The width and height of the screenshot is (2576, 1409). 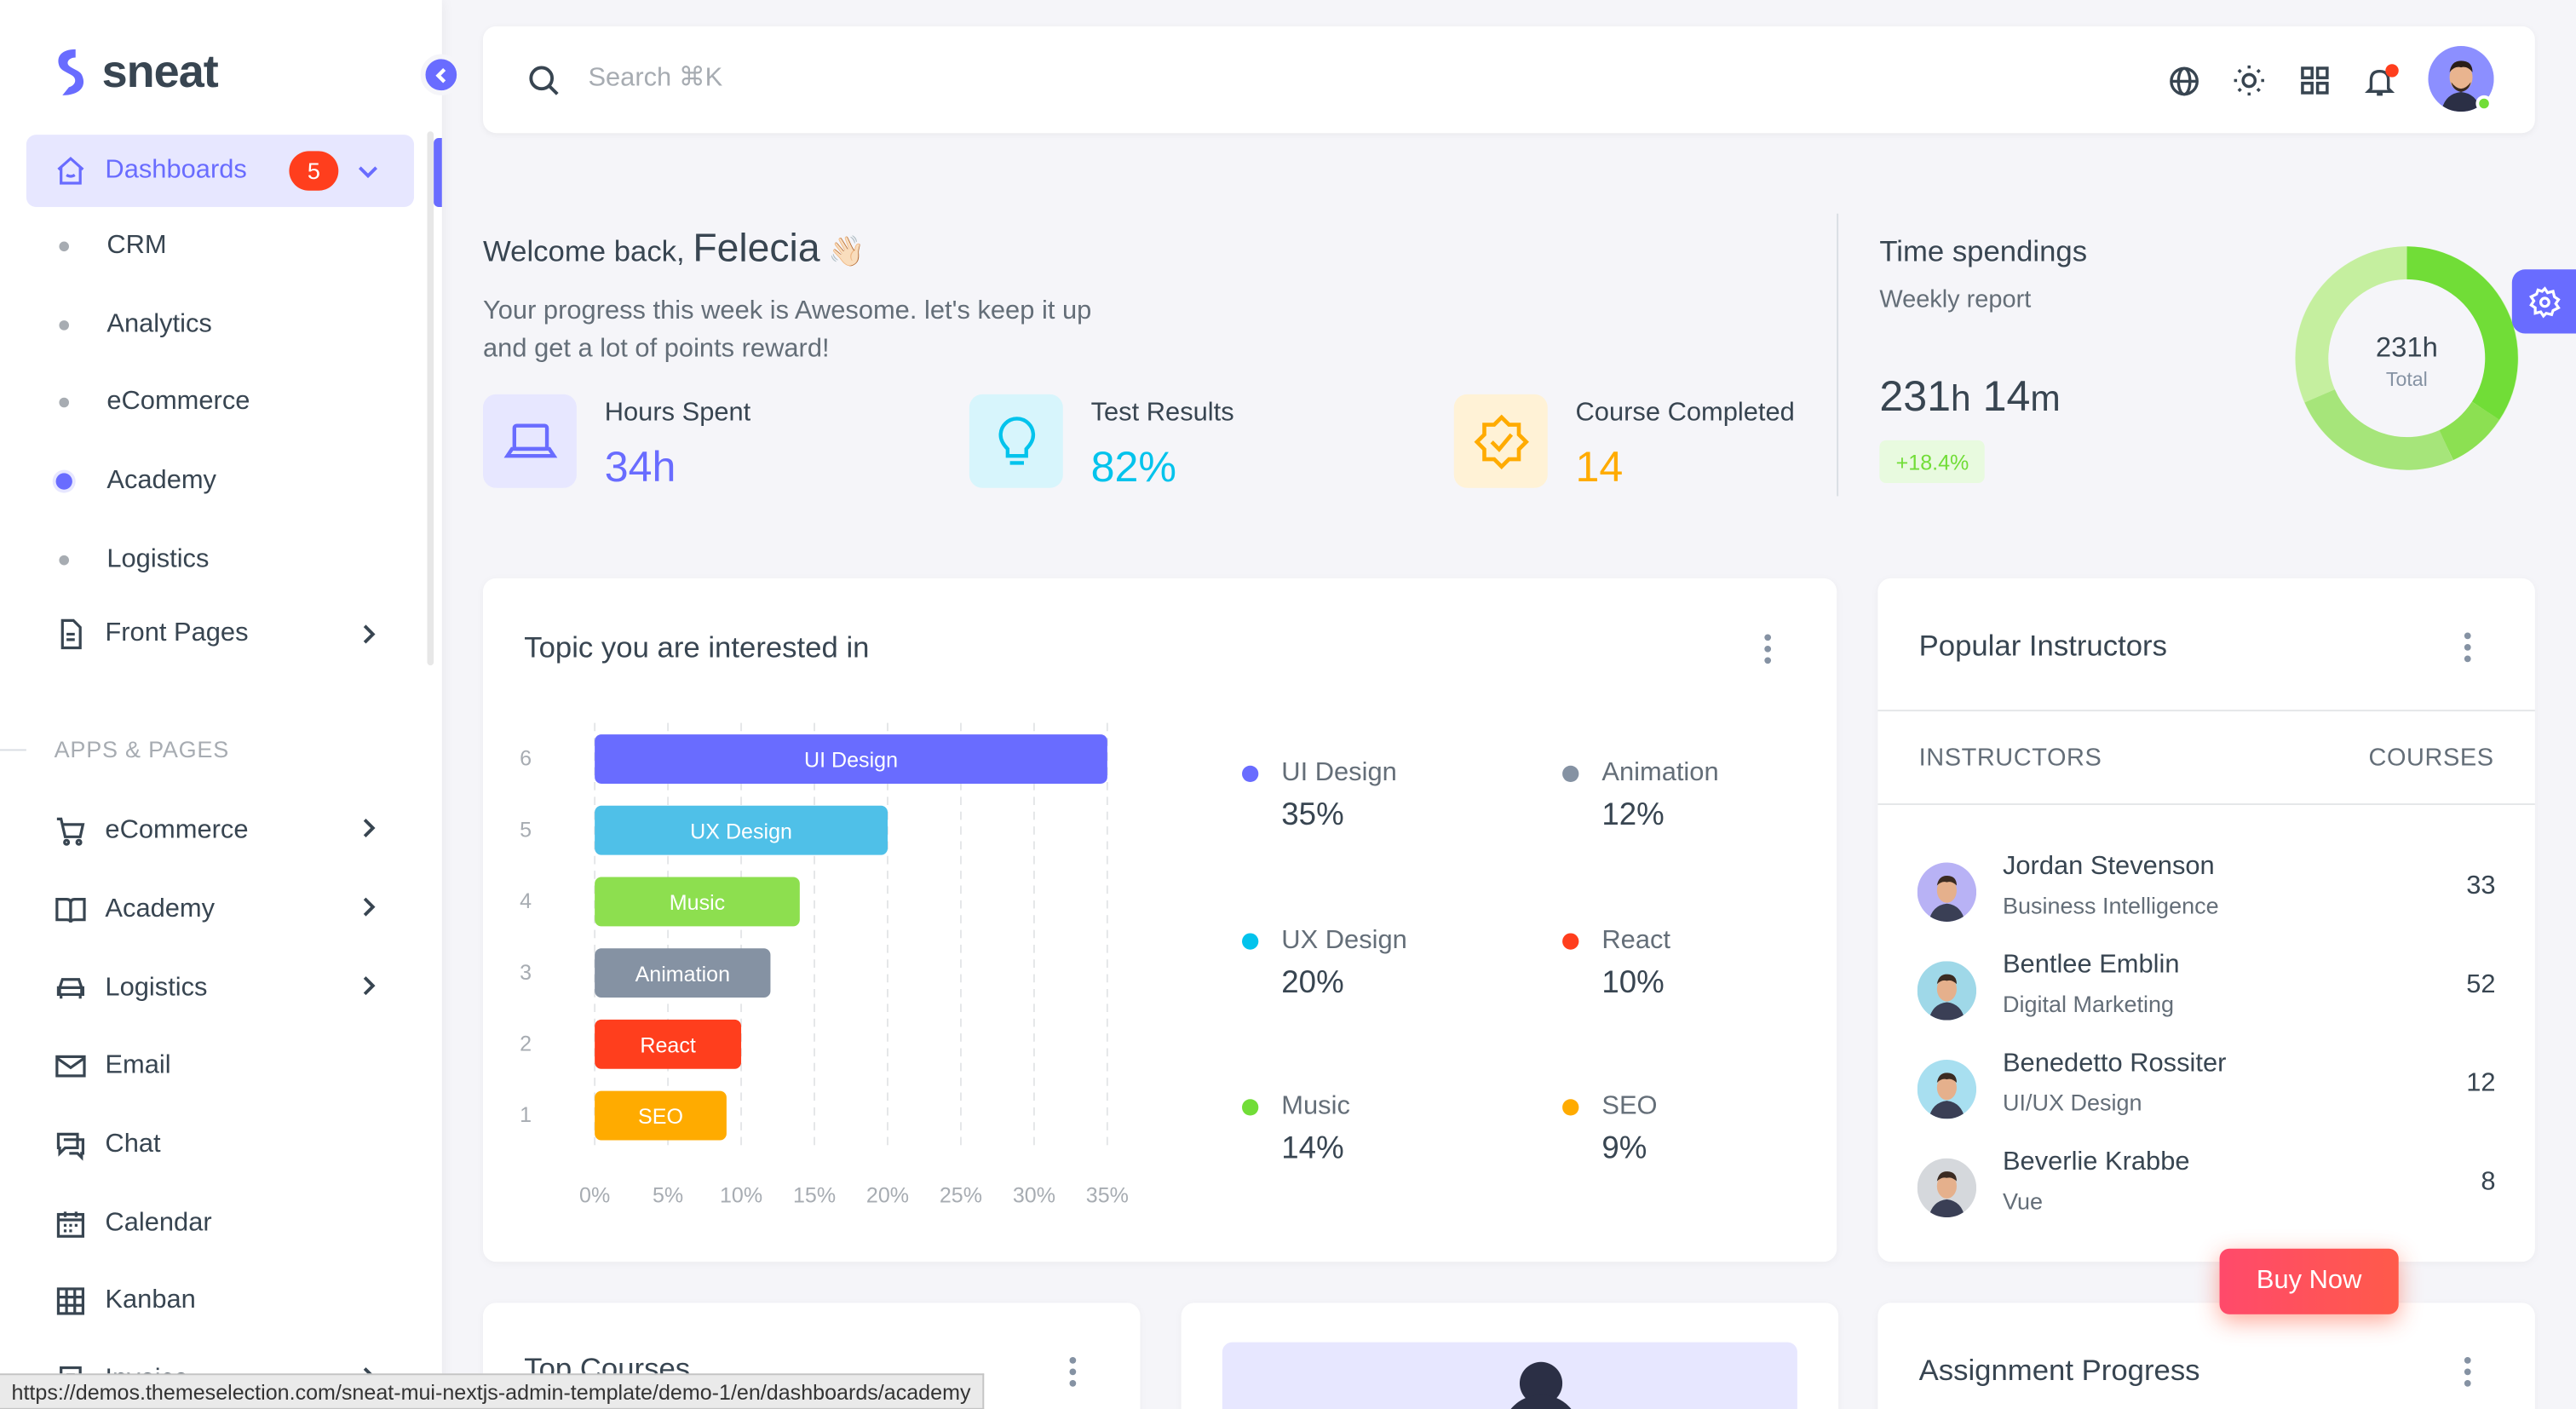 I want to click on user-avatar-image, so click(x=2461, y=79).